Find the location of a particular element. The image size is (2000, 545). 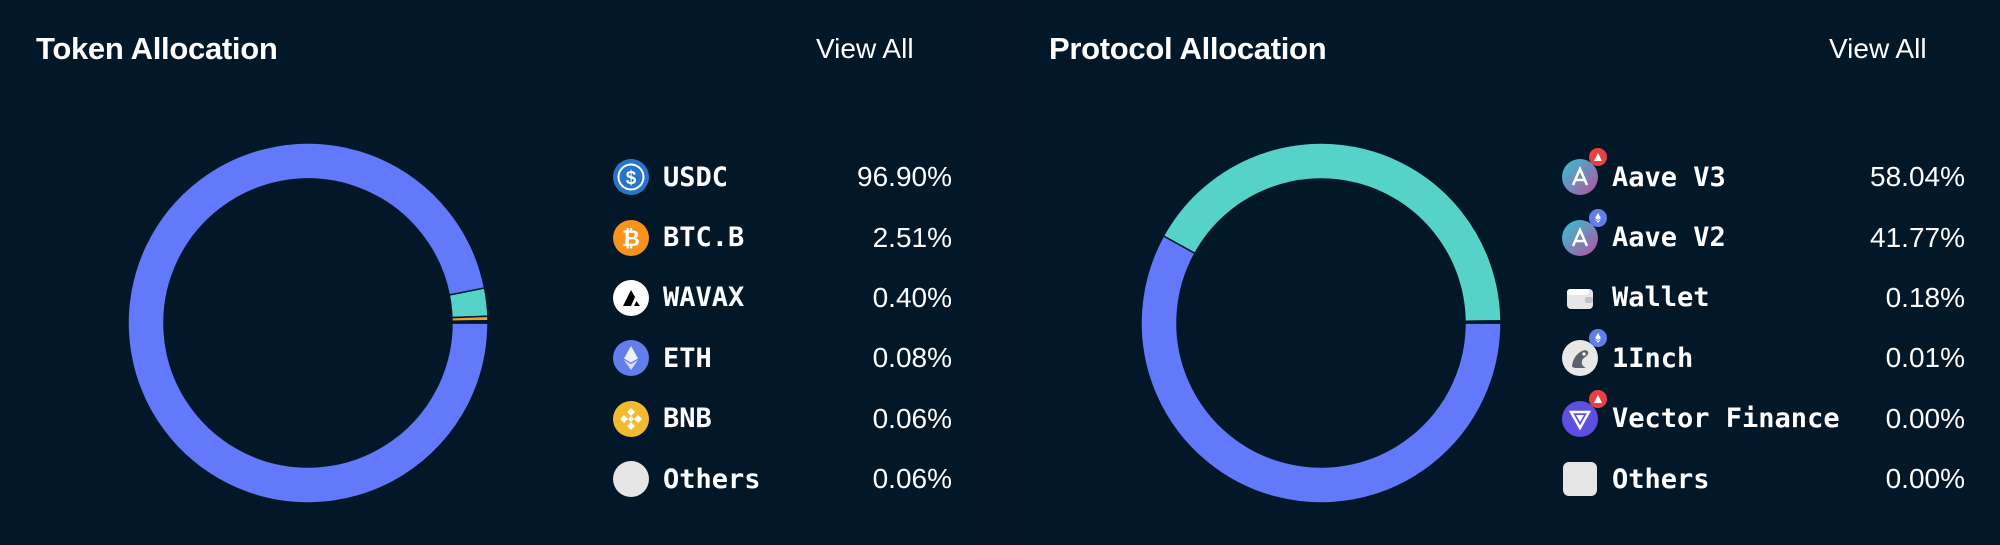

donut-slice-usdc is located at coordinates (308, 323).